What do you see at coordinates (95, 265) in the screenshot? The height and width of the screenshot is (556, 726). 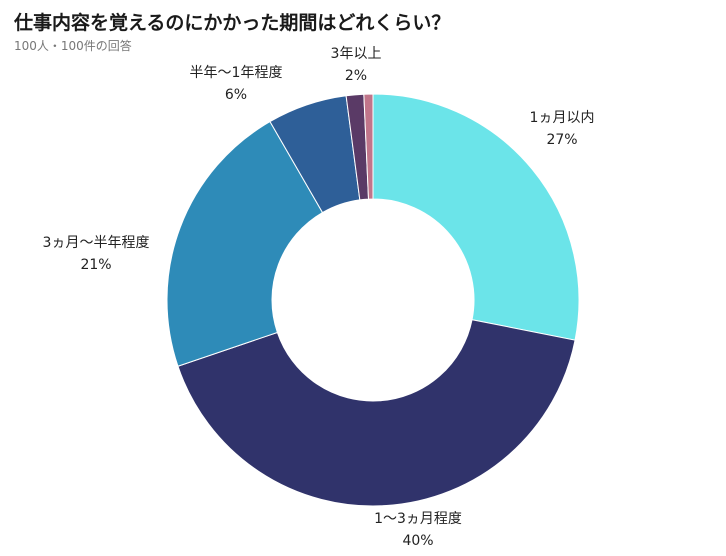 I see `slice-percent-3: 21%` at bounding box center [95, 265].